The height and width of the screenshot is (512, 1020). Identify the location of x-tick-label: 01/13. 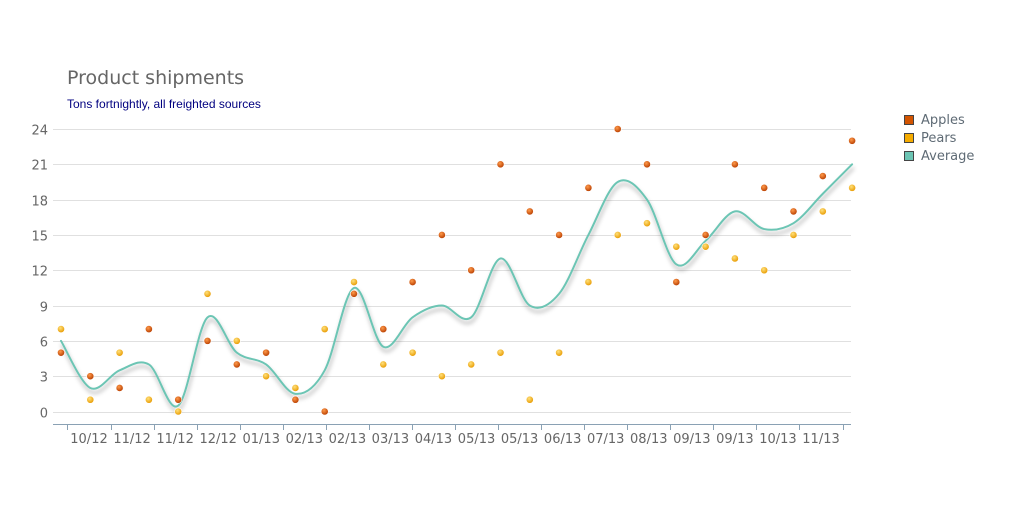
(261, 439).